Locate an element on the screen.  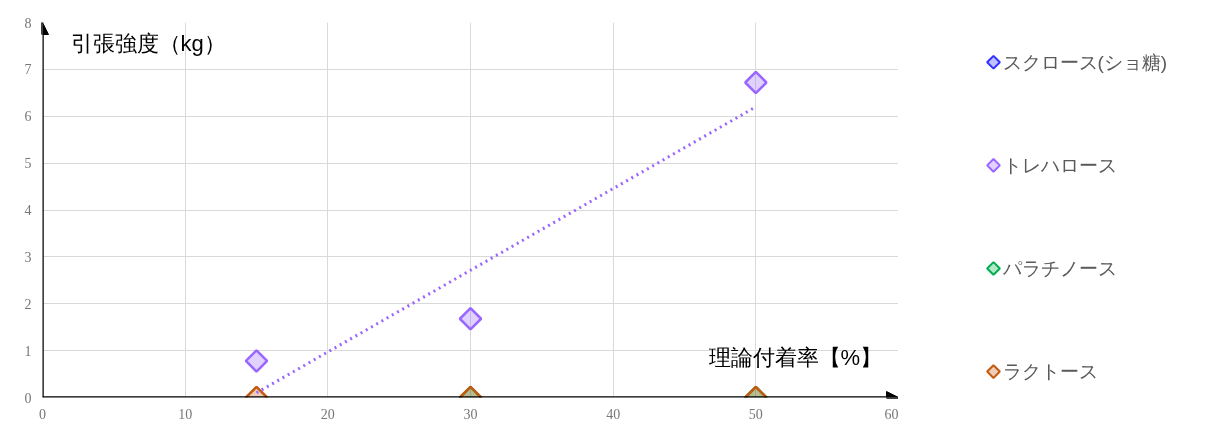
x-tick-label: 40 is located at coordinates (613, 414).